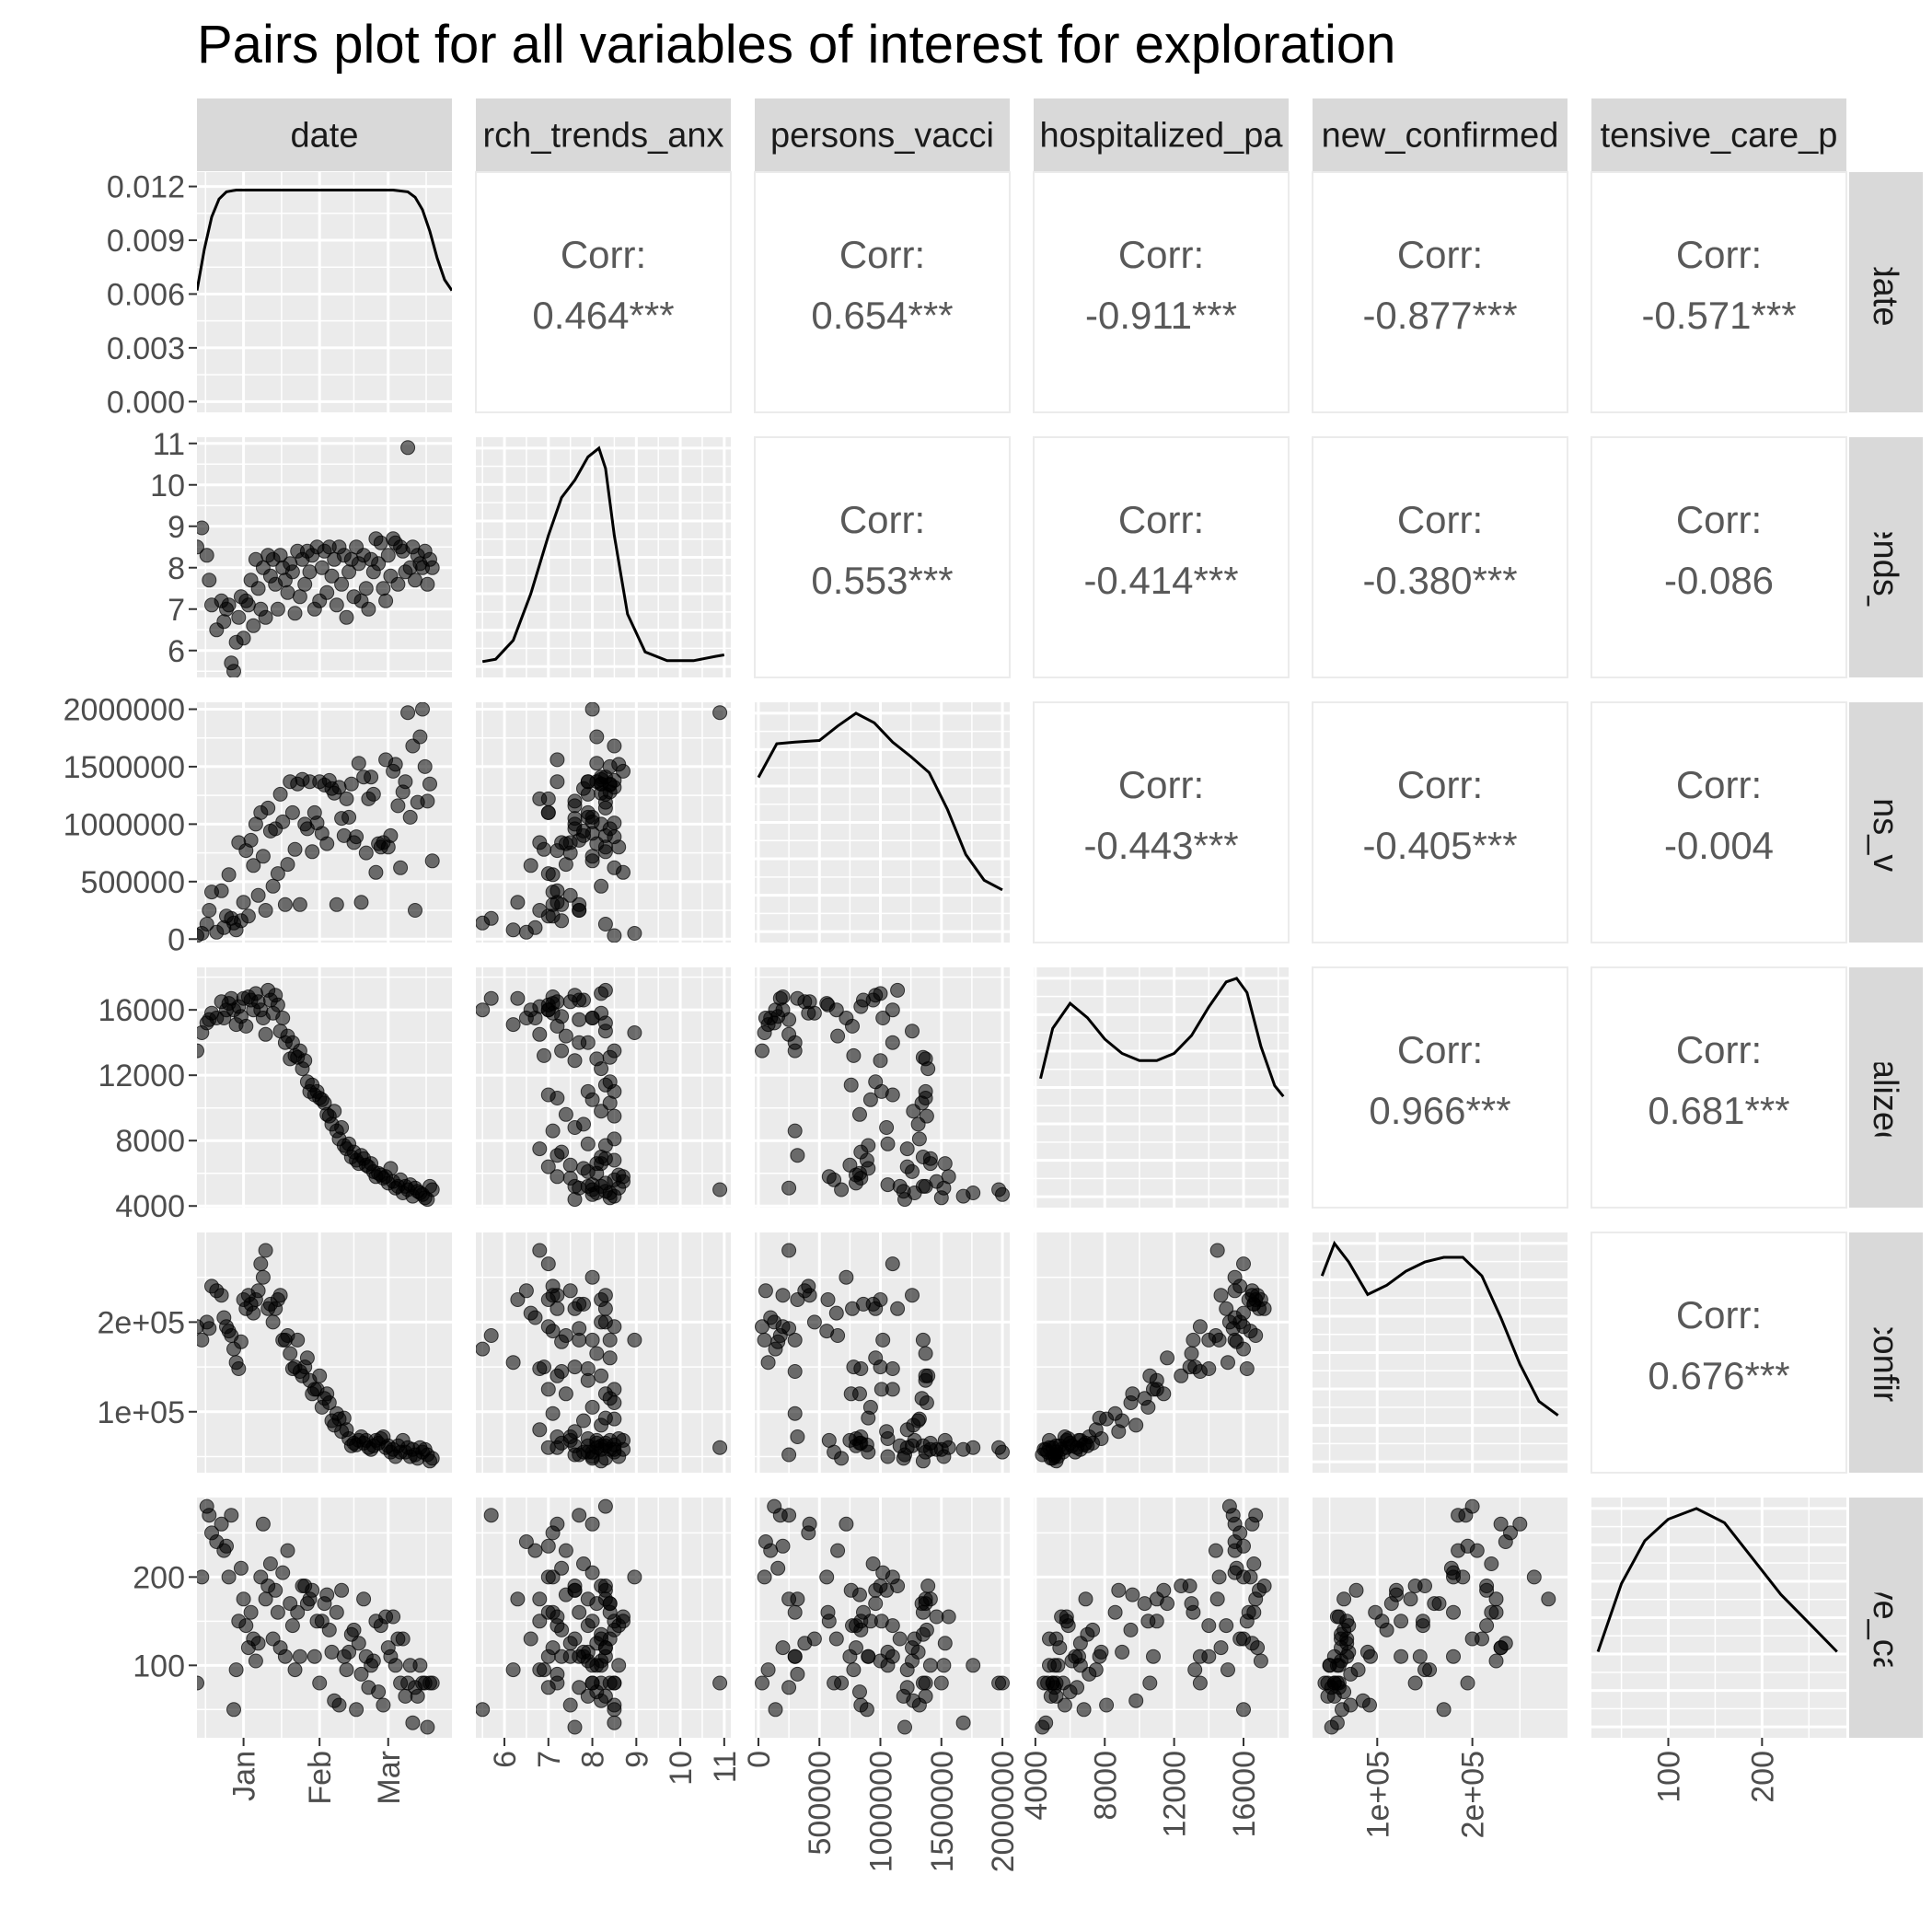 The image size is (1932, 1932). I want to click on strip-top-label: date, so click(325, 137).